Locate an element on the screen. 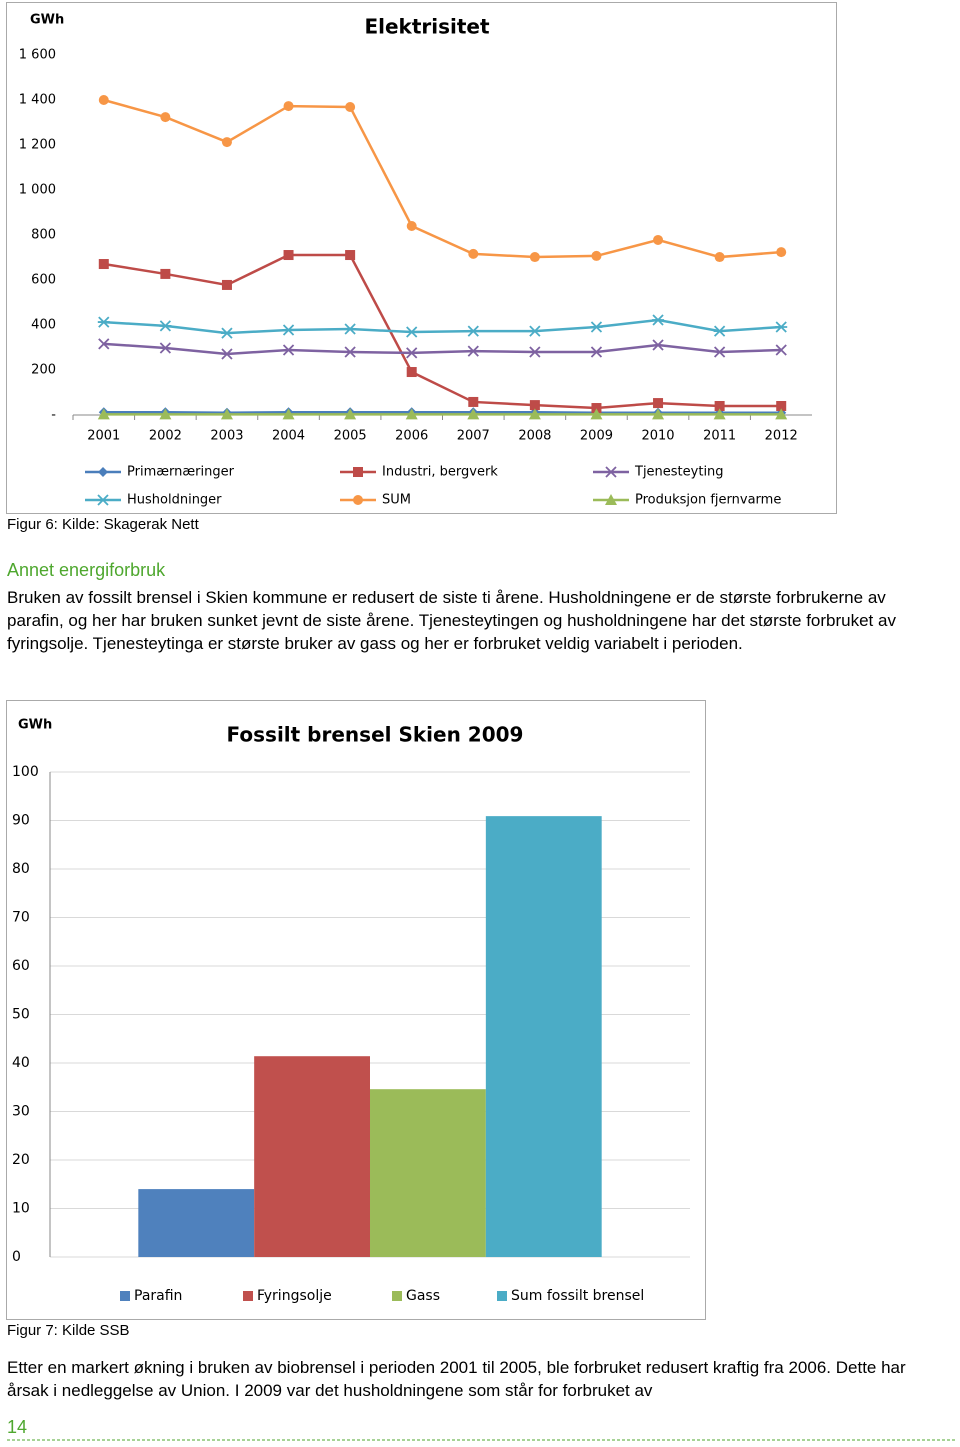 Image resolution: width=960 pixels, height=1447 pixels. legend-label: Fyringsolje is located at coordinates (294, 1296).